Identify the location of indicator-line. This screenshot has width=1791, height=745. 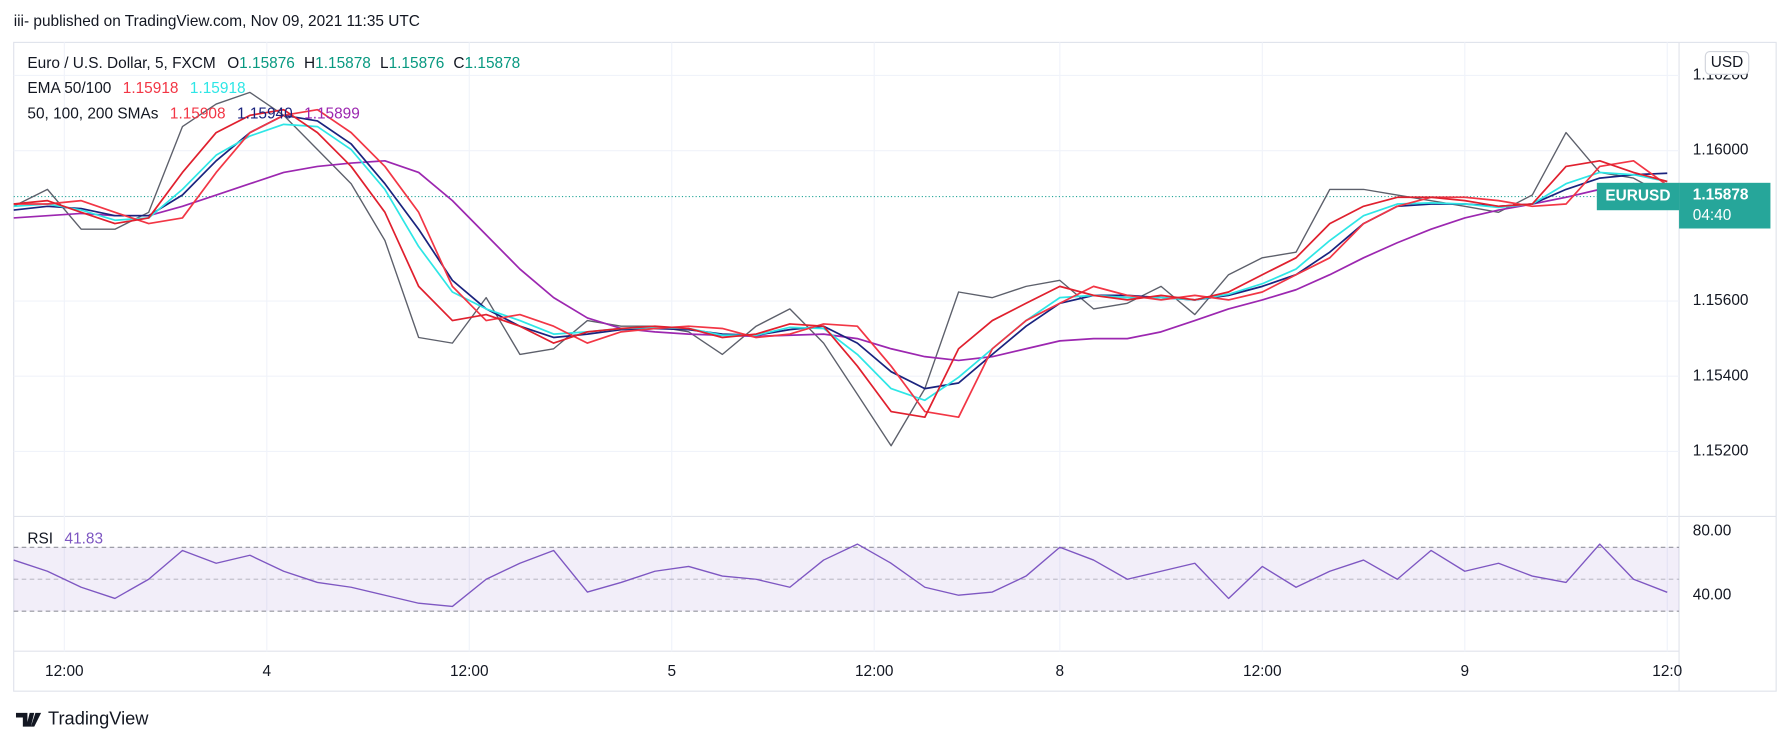
(840, 575).